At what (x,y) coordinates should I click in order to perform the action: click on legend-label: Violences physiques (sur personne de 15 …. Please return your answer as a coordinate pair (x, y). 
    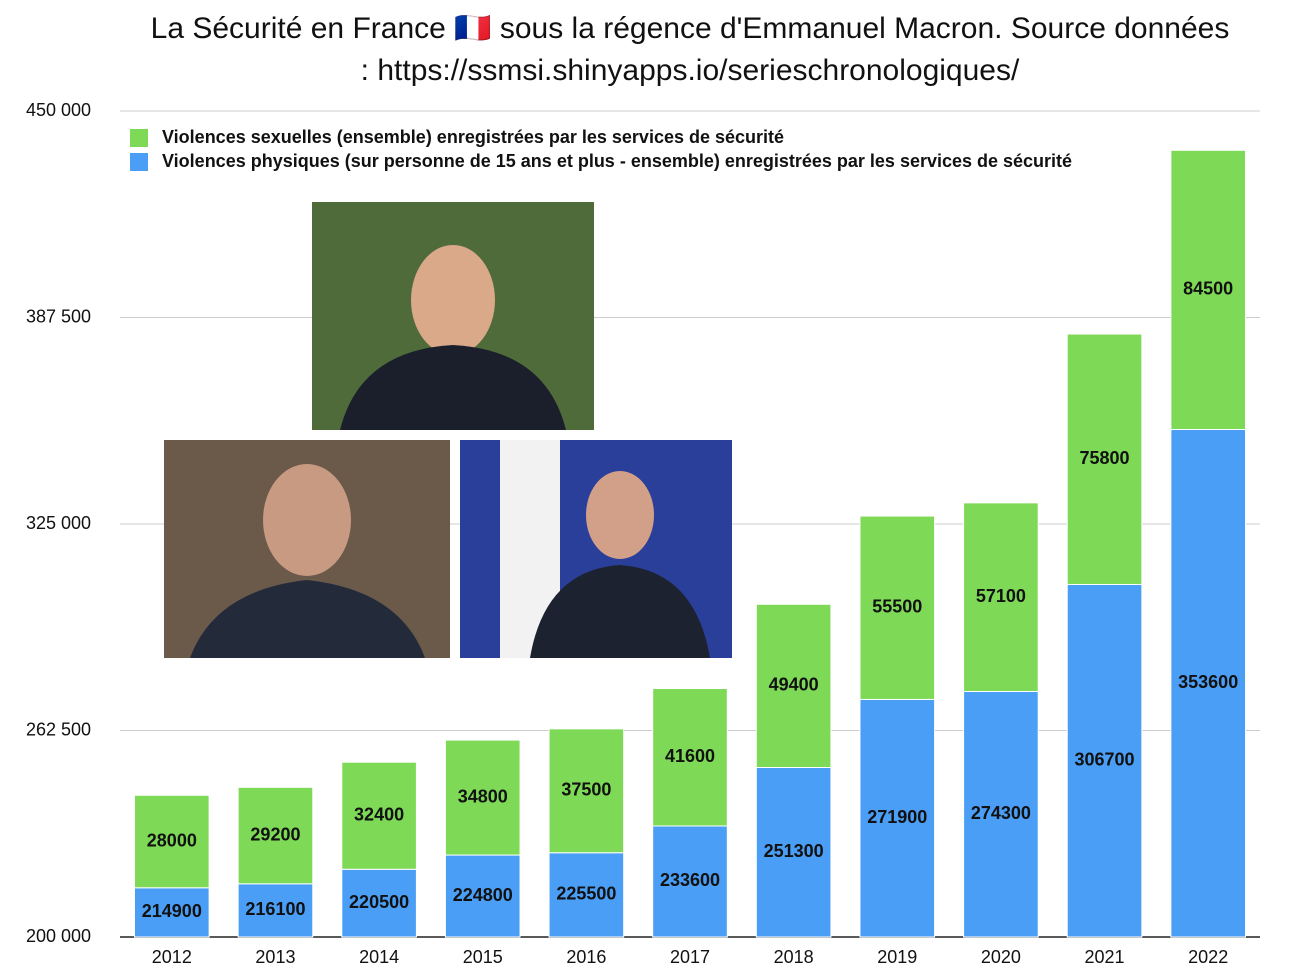
    Looking at the image, I should click on (617, 161).